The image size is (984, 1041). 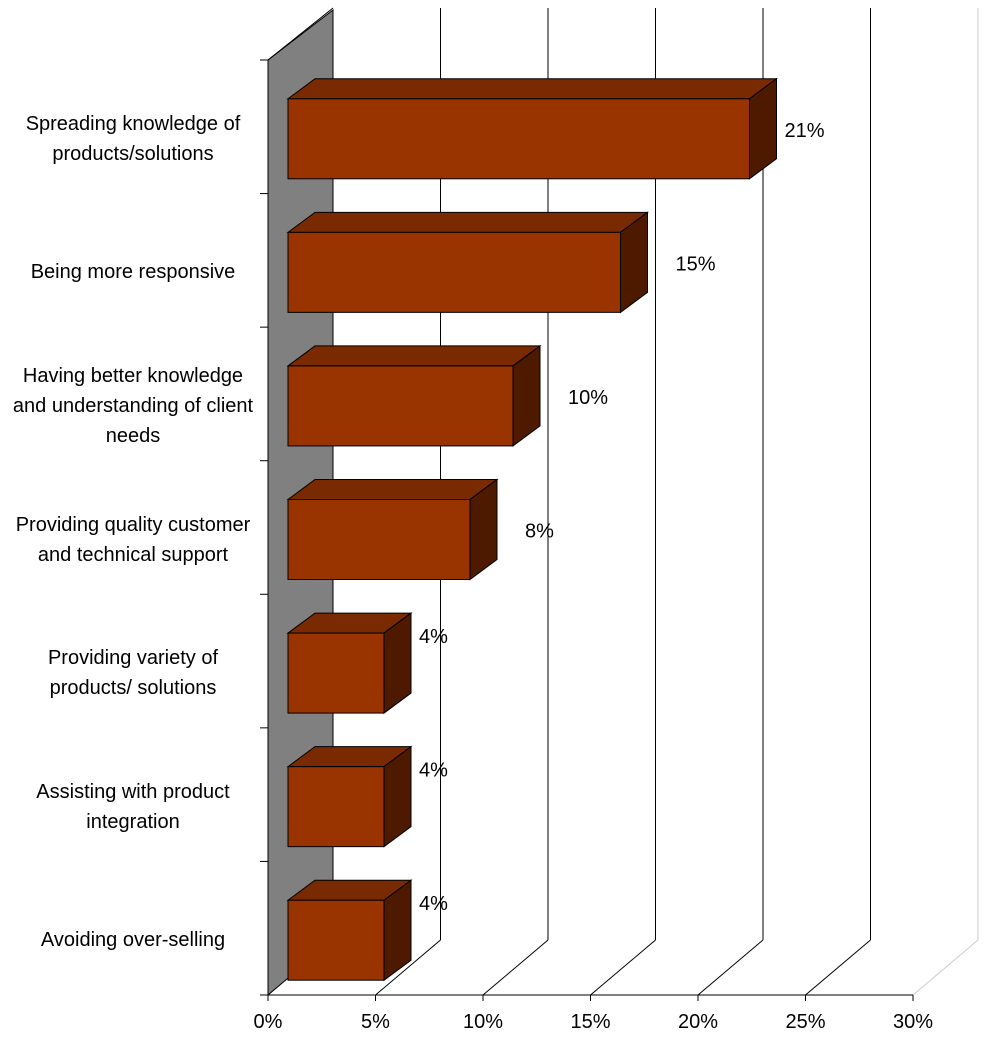 I want to click on data-label: 15%, so click(x=696, y=264).